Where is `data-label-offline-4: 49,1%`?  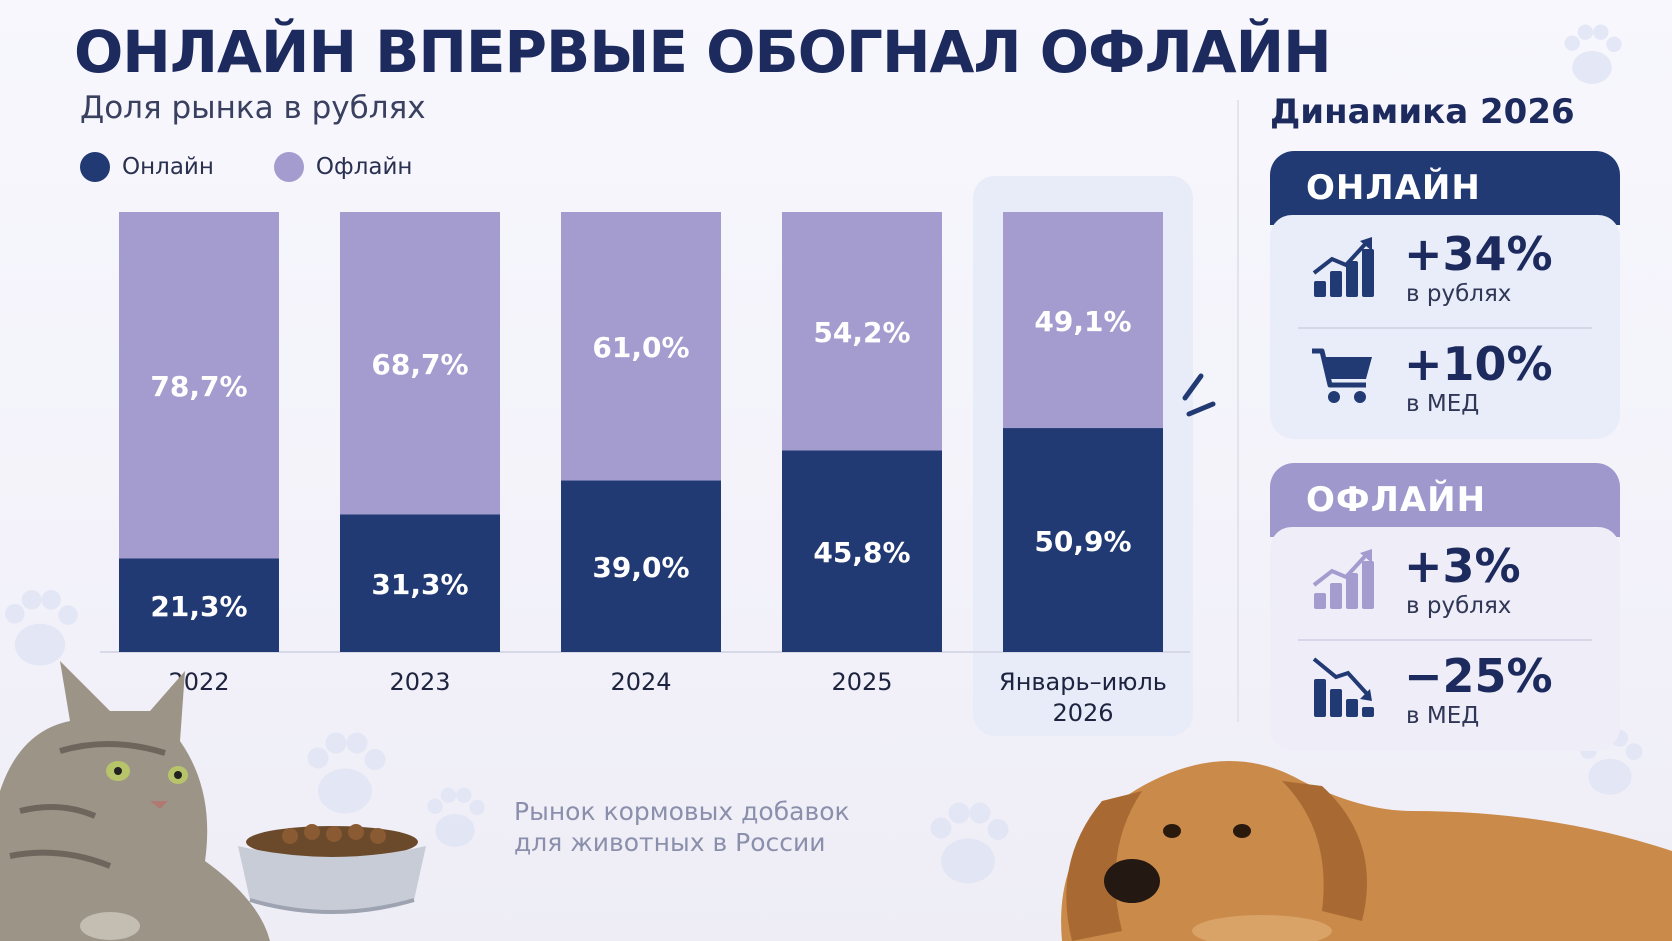
data-label-offline-4: 49,1% is located at coordinates (1082, 321).